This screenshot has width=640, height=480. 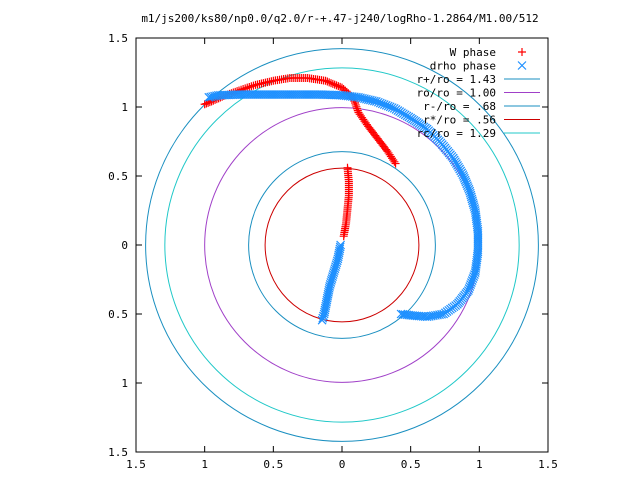 I want to click on circle-r-0.68, so click(x=342, y=245).